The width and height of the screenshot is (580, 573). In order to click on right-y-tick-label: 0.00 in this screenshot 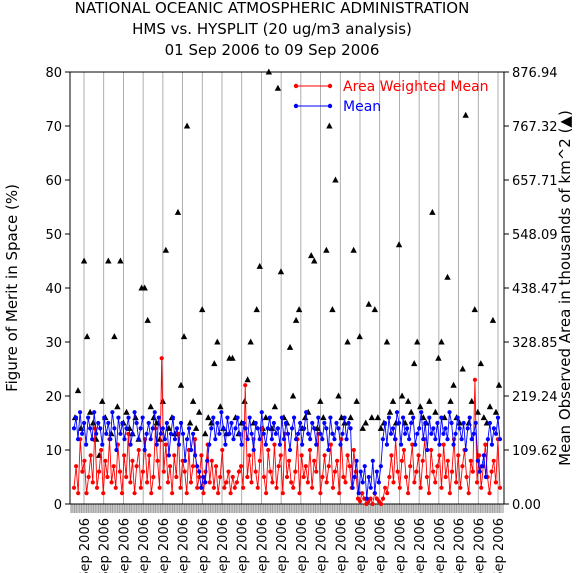, I will do `click(526, 505)`.